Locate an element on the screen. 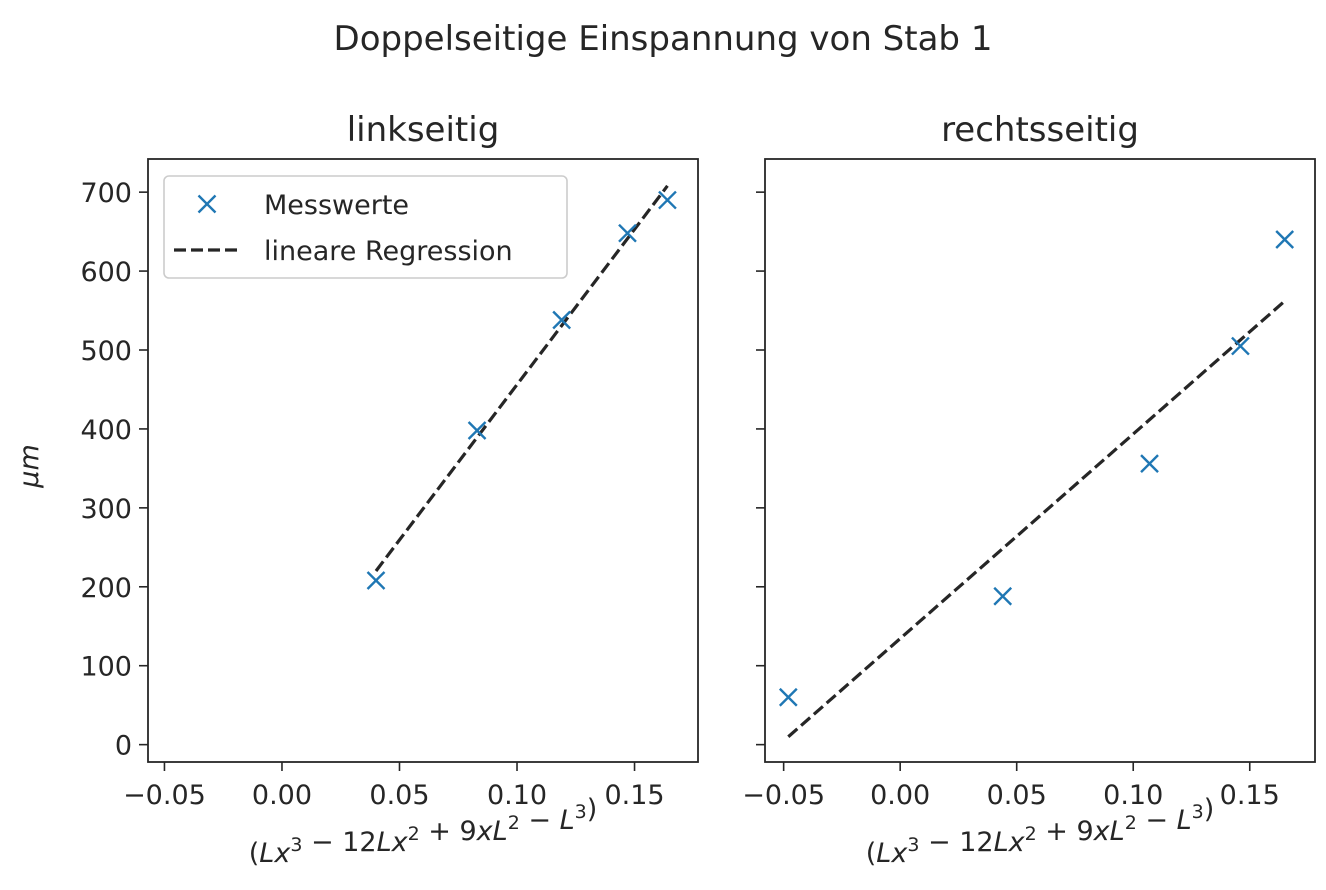 The height and width of the screenshot is (890, 1326). legend-label-messwerte: Messwerte is located at coordinates (336, 205).